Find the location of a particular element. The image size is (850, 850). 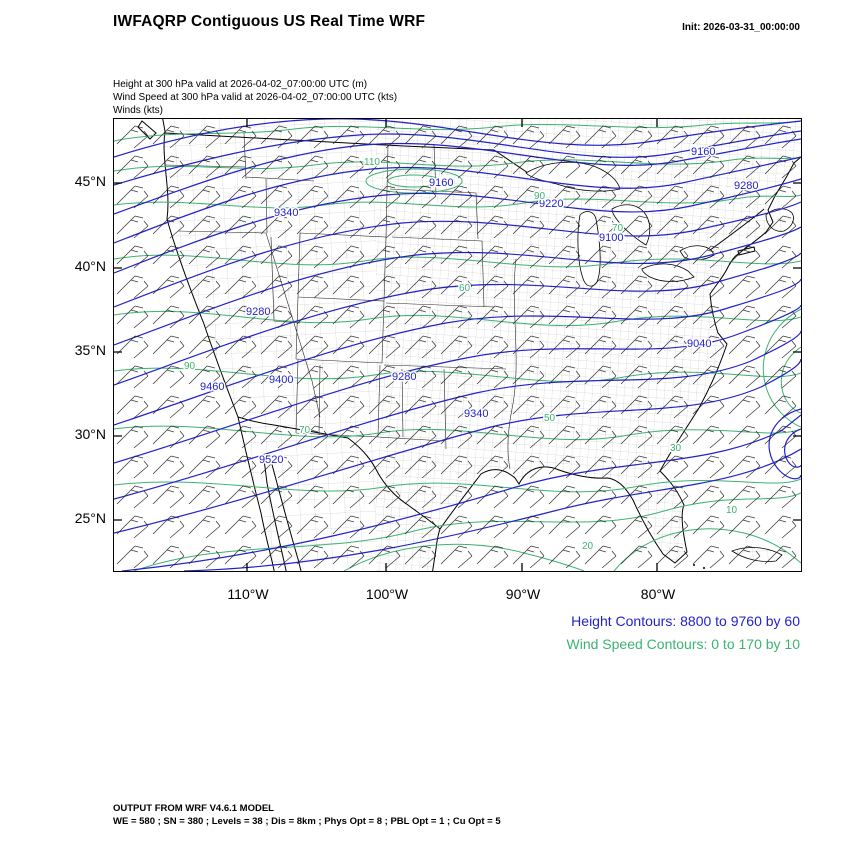

field-line-winds: Winds (kts) is located at coordinates (138, 110).